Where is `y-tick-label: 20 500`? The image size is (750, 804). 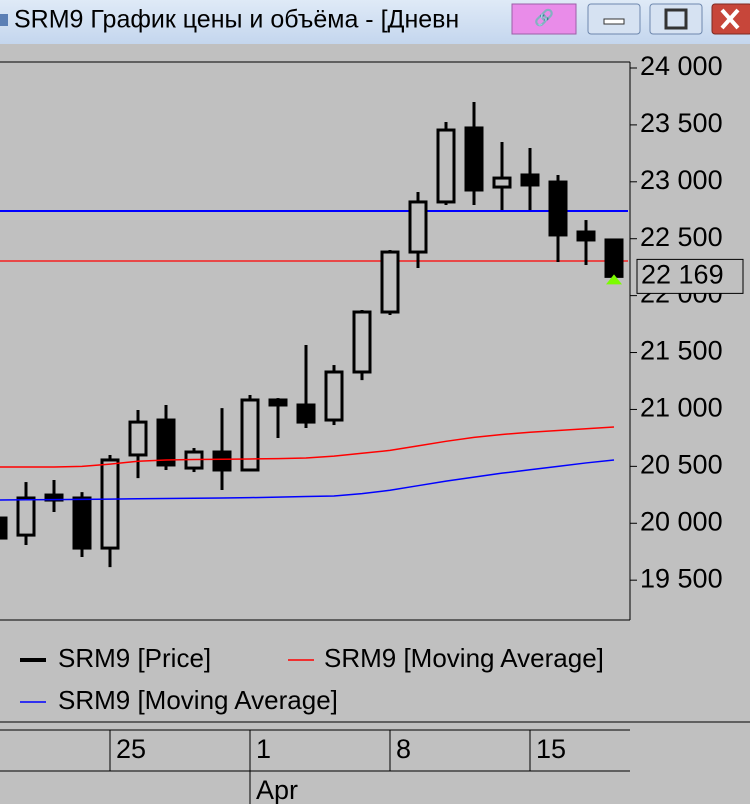
y-tick-label: 20 500 is located at coordinates (681, 464).